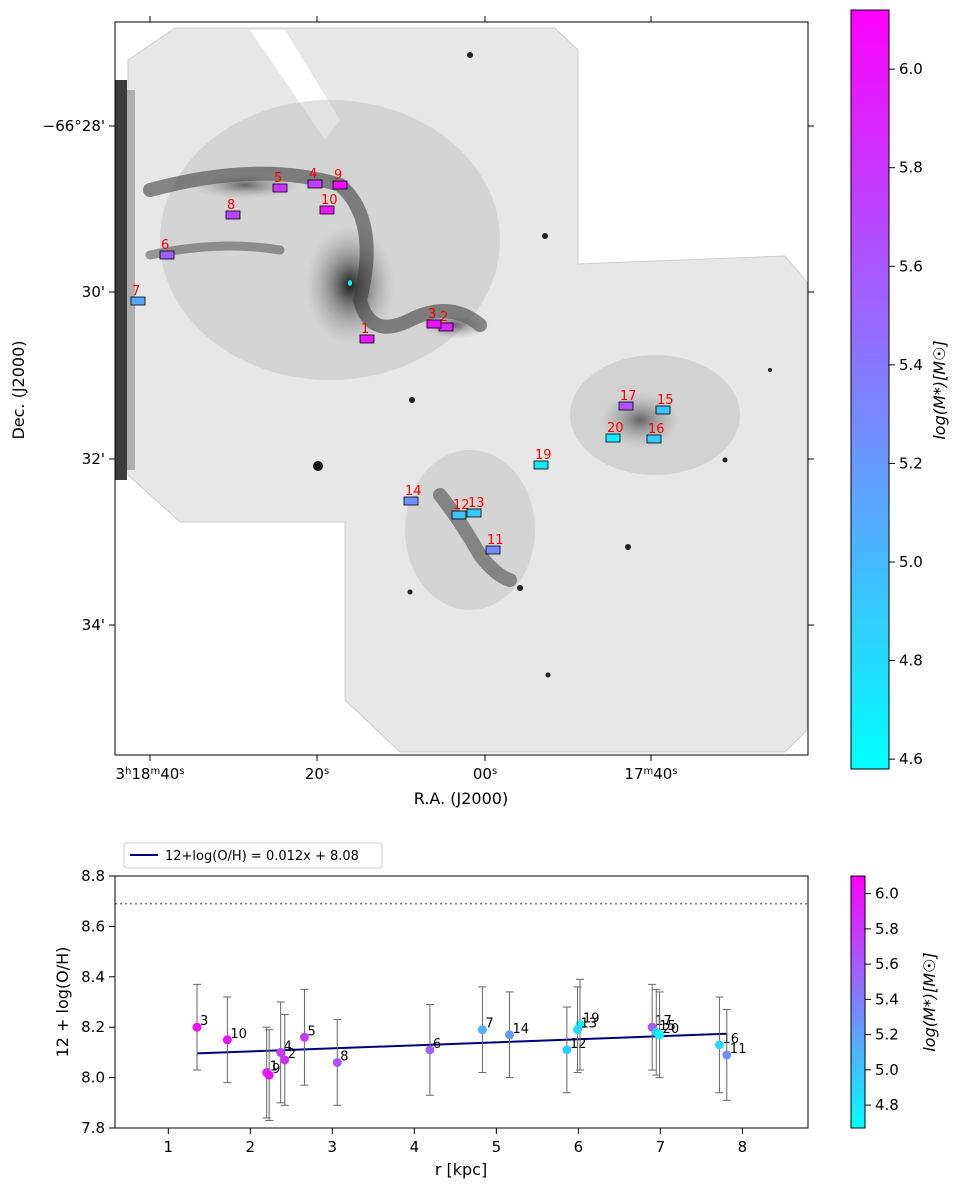  What do you see at coordinates (444, 317) in the screenshot?
I see `region-label: 2` at bounding box center [444, 317].